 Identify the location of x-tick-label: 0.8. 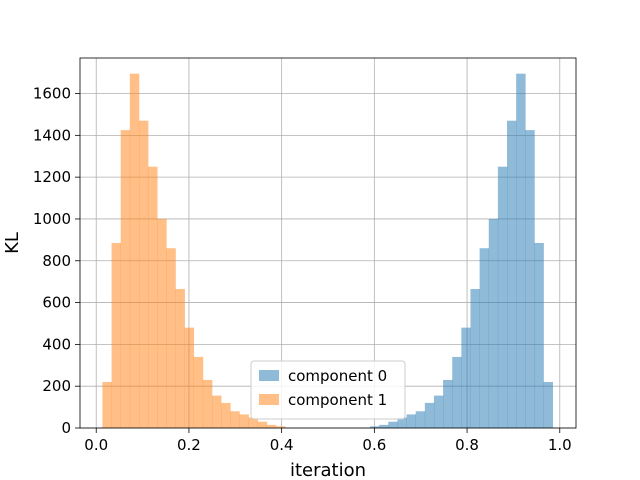
(467, 445).